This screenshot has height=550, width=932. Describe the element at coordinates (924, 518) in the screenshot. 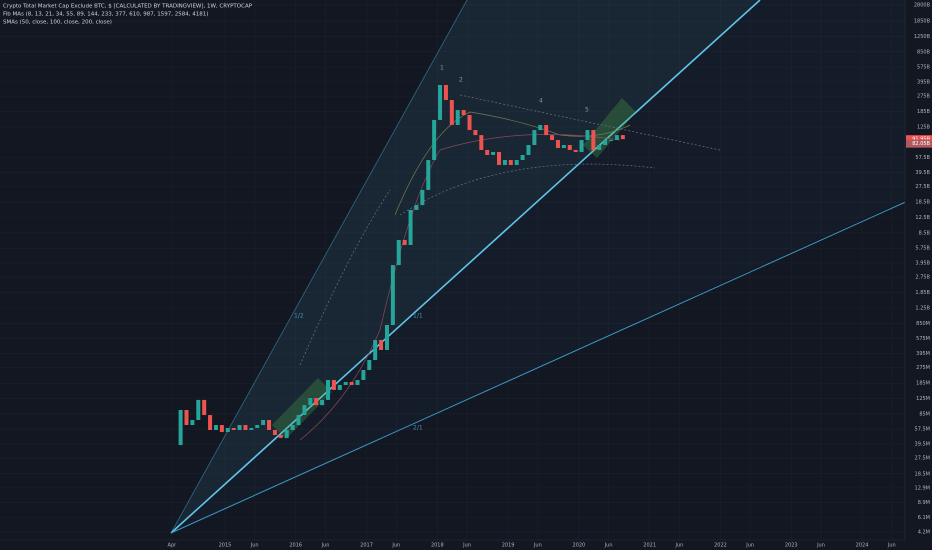

I see `y-tick-label: 6.1M` at that location.